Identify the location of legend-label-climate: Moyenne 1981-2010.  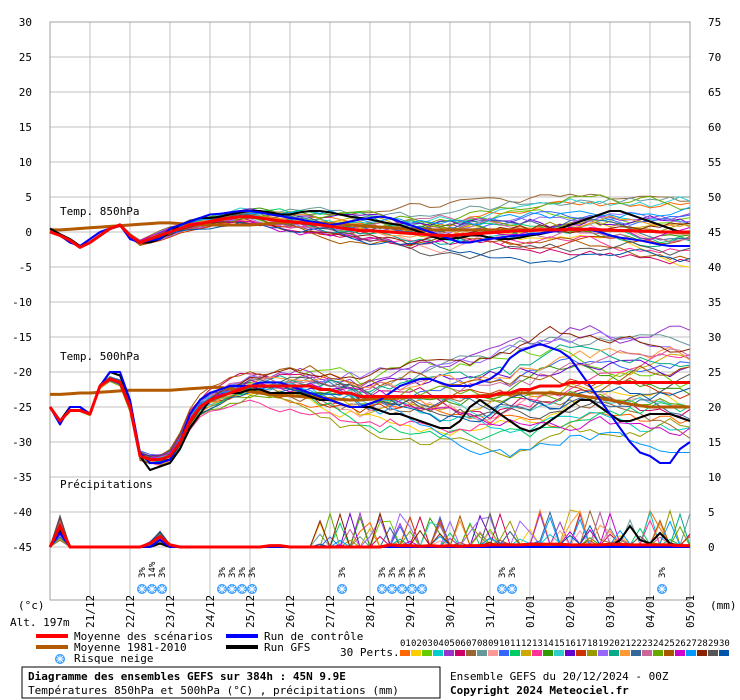
(130, 647).